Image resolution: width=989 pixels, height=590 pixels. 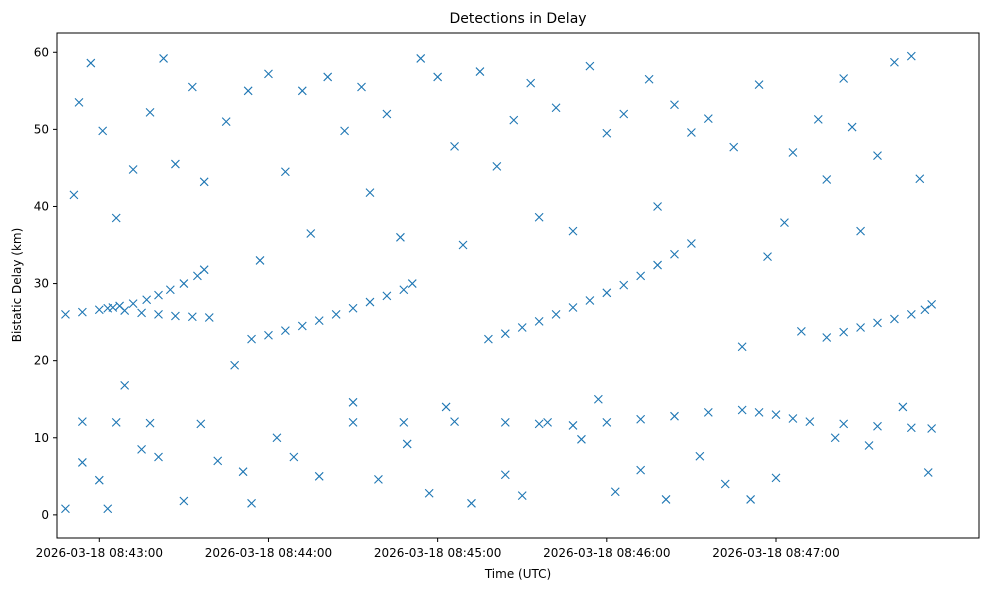 What do you see at coordinates (517, 19) in the screenshot?
I see `chart-title: Detections in Delay` at bounding box center [517, 19].